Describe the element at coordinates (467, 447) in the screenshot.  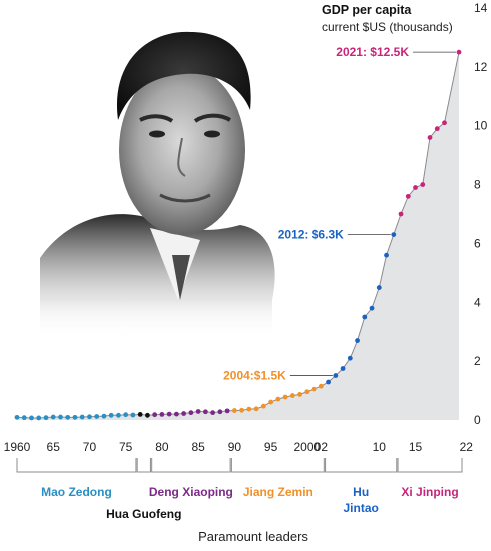
I see `x-tick-label: 22` at that location.